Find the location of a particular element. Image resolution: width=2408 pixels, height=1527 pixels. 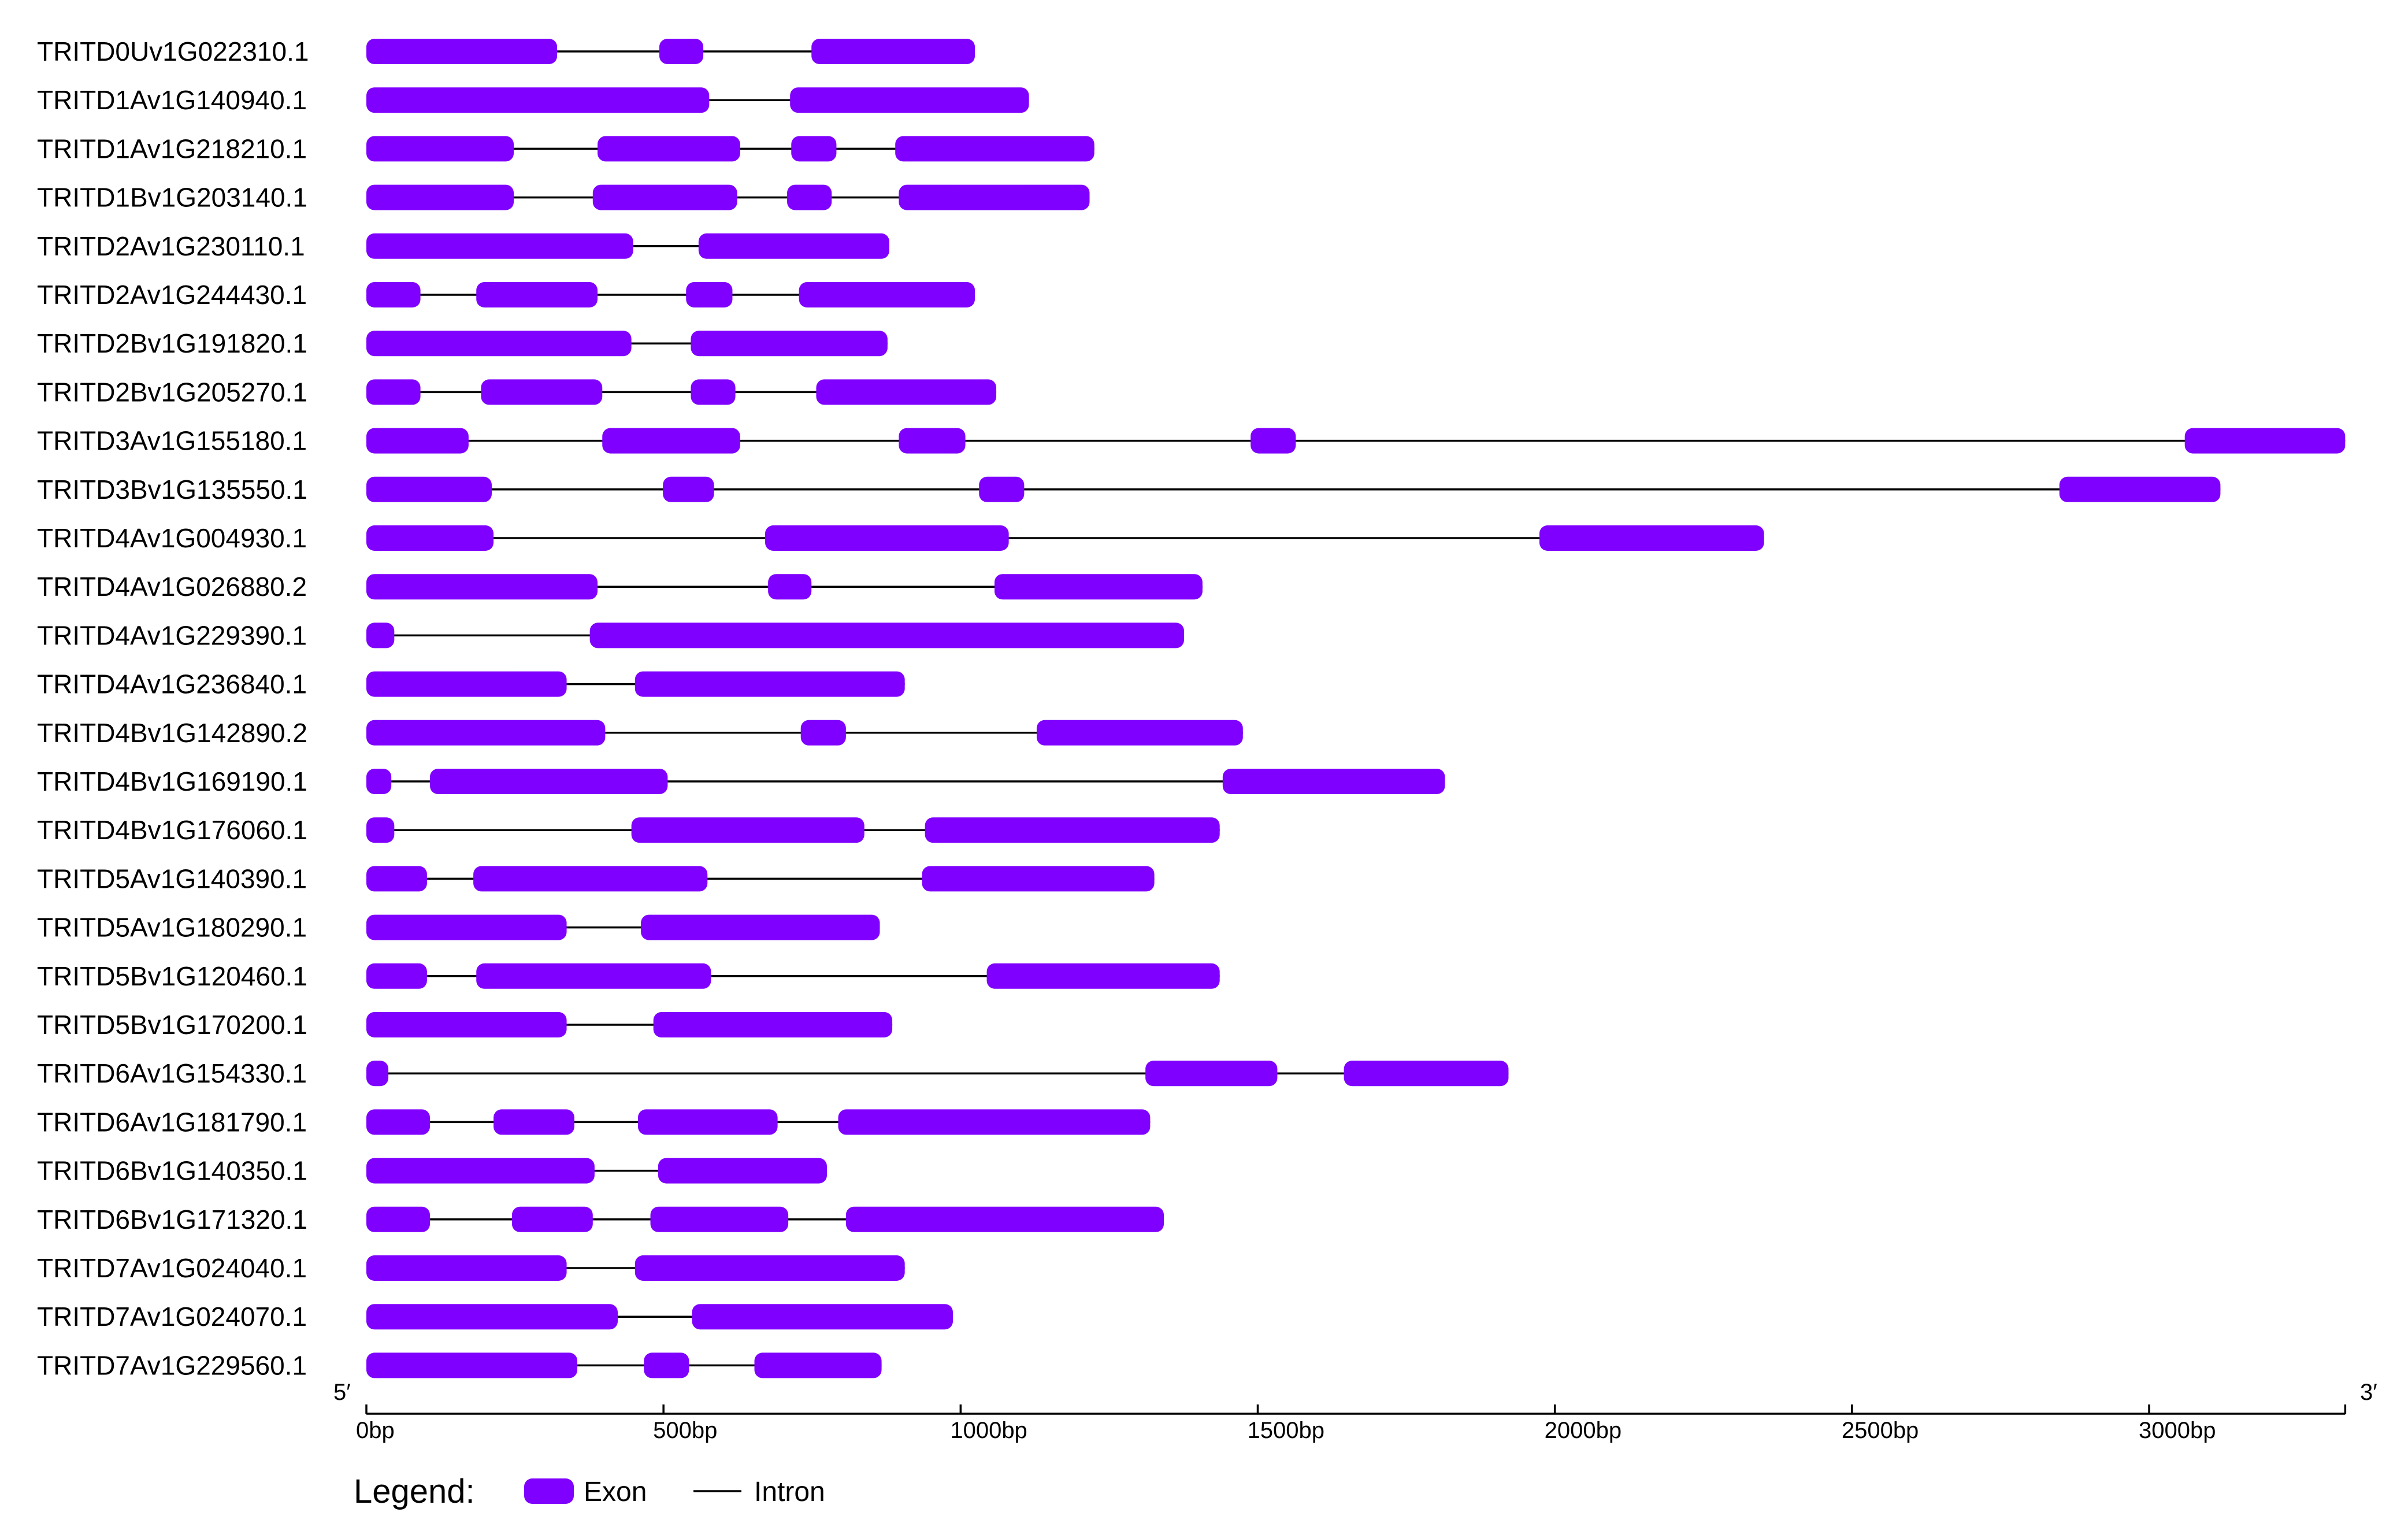

gene-row: TRITD7Av1G024040.1 is located at coordinates (471, 1268).